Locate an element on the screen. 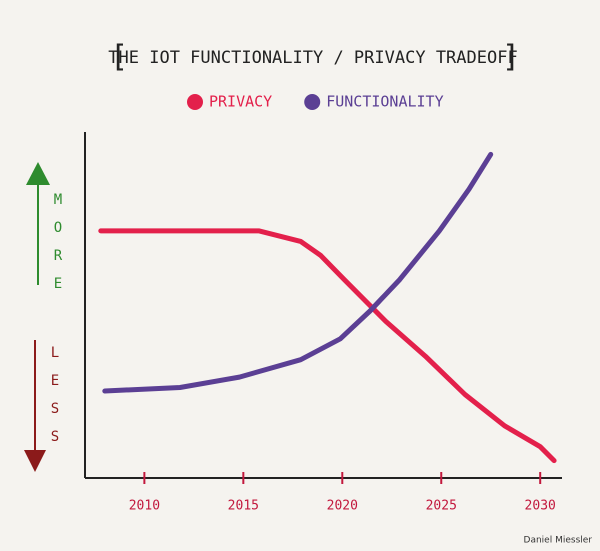 This screenshot has width=600, height=551. title-bracket: ] is located at coordinates (511, 57).